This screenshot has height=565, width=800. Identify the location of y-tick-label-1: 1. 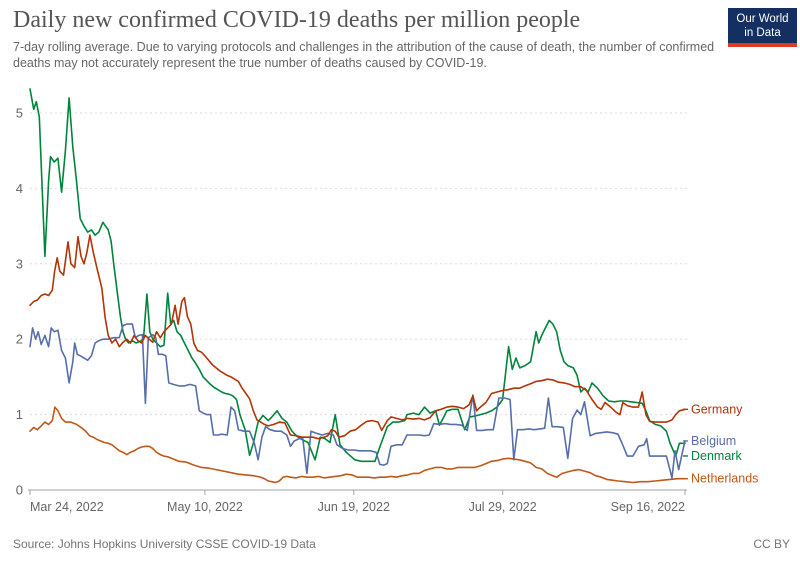
(19, 414).